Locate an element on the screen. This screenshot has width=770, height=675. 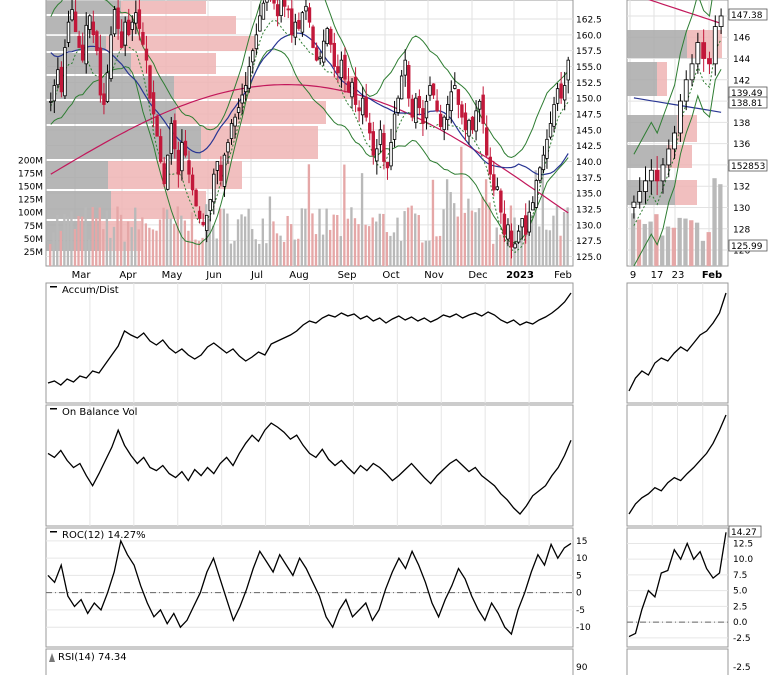
detail-roc-tick: 10.0 is located at coordinates (743, 560).